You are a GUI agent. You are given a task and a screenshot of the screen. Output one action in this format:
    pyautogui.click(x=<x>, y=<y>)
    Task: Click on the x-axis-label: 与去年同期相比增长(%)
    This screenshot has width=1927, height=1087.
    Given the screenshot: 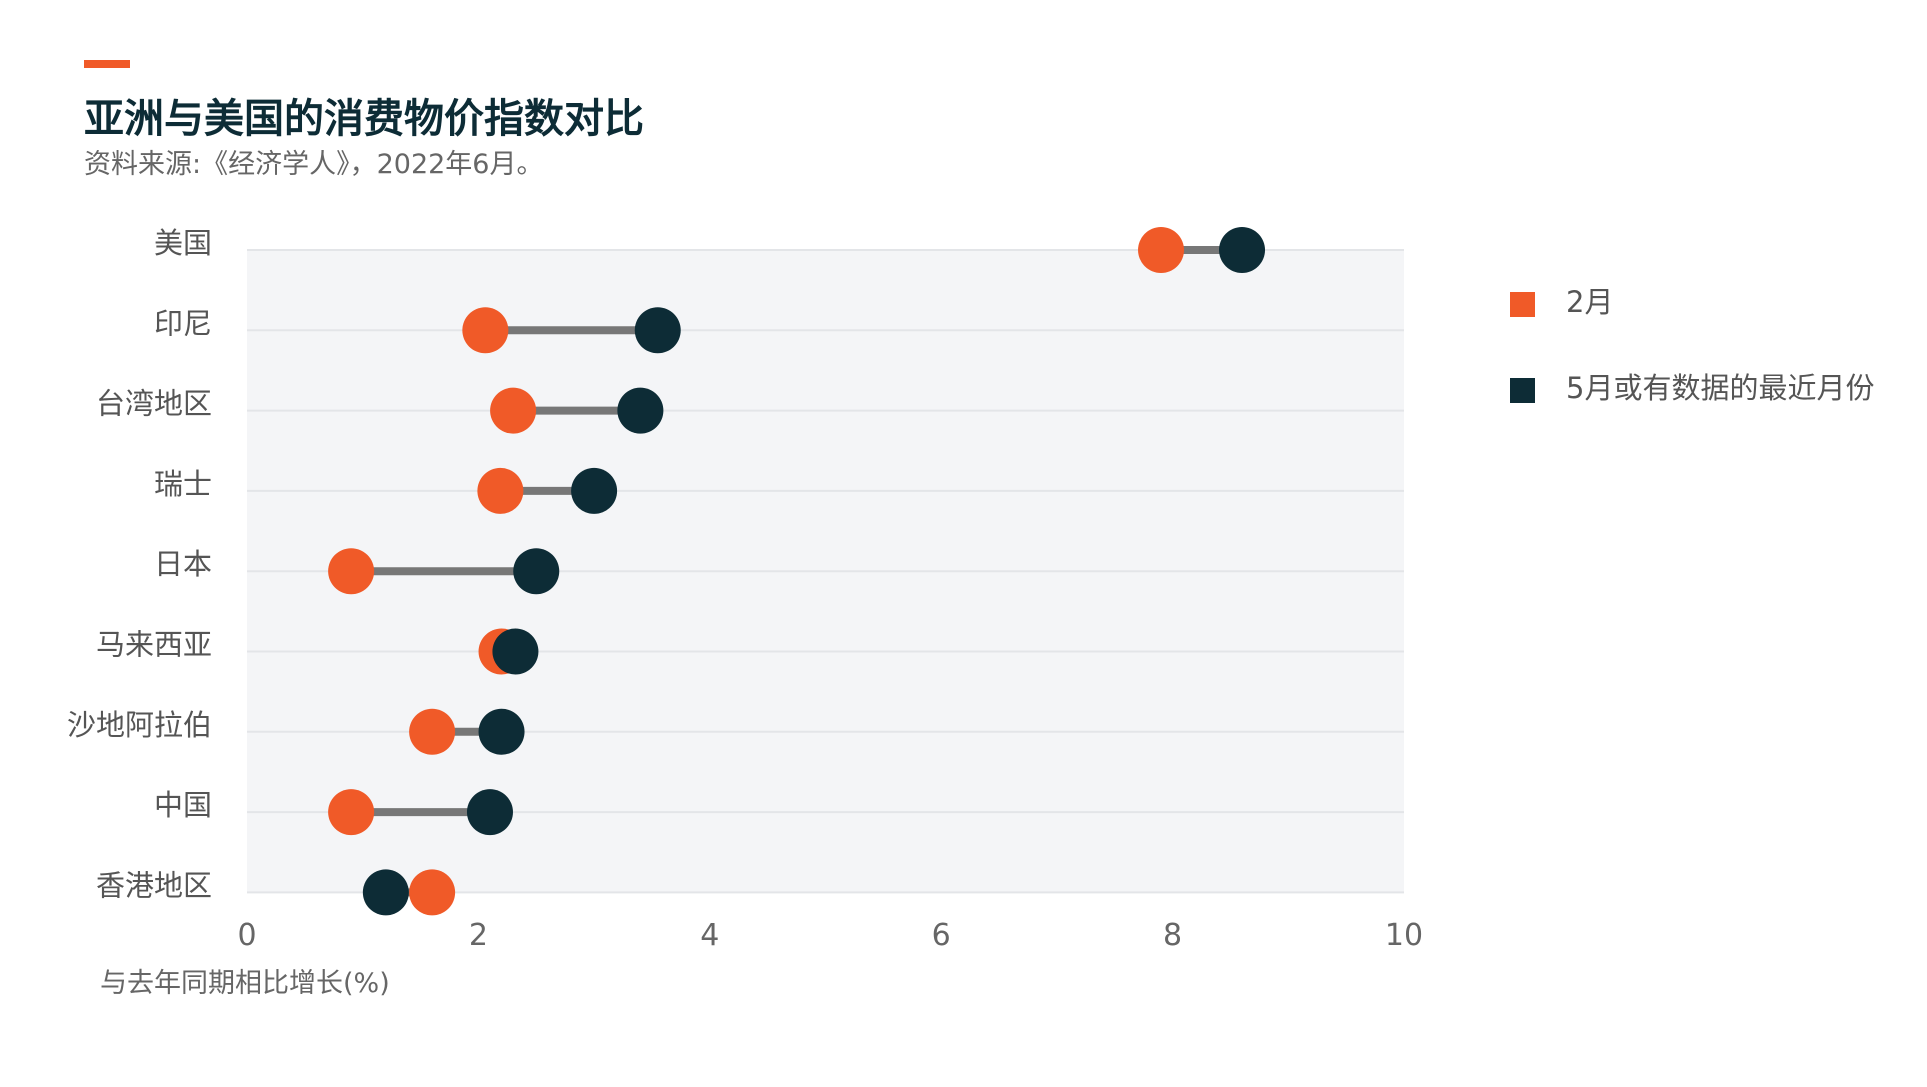 What is the action you would take?
    pyautogui.click(x=245, y=983)
    